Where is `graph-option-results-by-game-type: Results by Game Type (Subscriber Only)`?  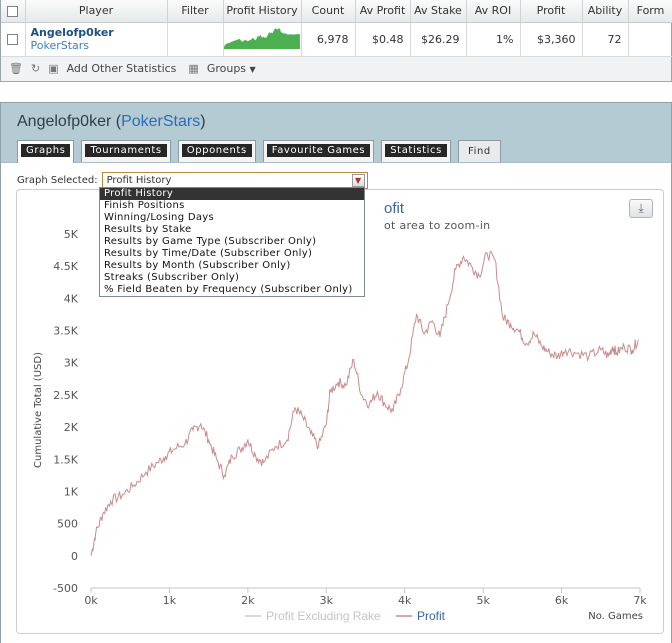
graph-option-results-by-game-type: Results by Game Type (Subscriber Only) is located at coordinates (210, 241).